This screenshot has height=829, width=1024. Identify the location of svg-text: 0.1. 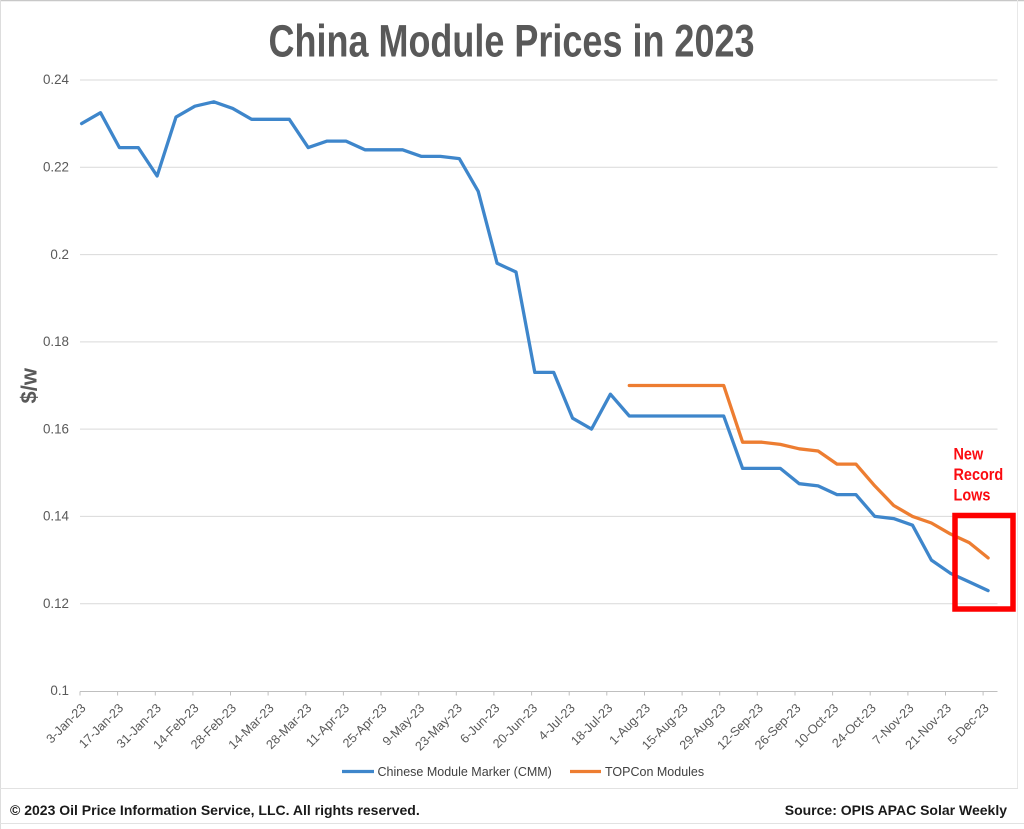
(59, 690).